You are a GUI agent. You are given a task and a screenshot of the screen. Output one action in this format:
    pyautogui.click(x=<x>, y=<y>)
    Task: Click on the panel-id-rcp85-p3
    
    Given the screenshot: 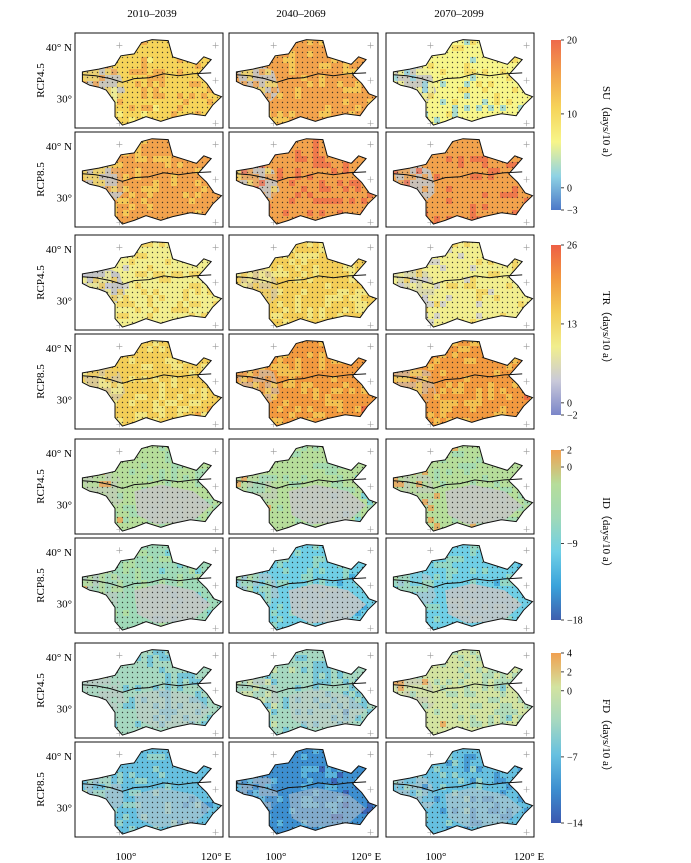 What is the action you would take?
    pyautogui.click(x=460, y=585)
    